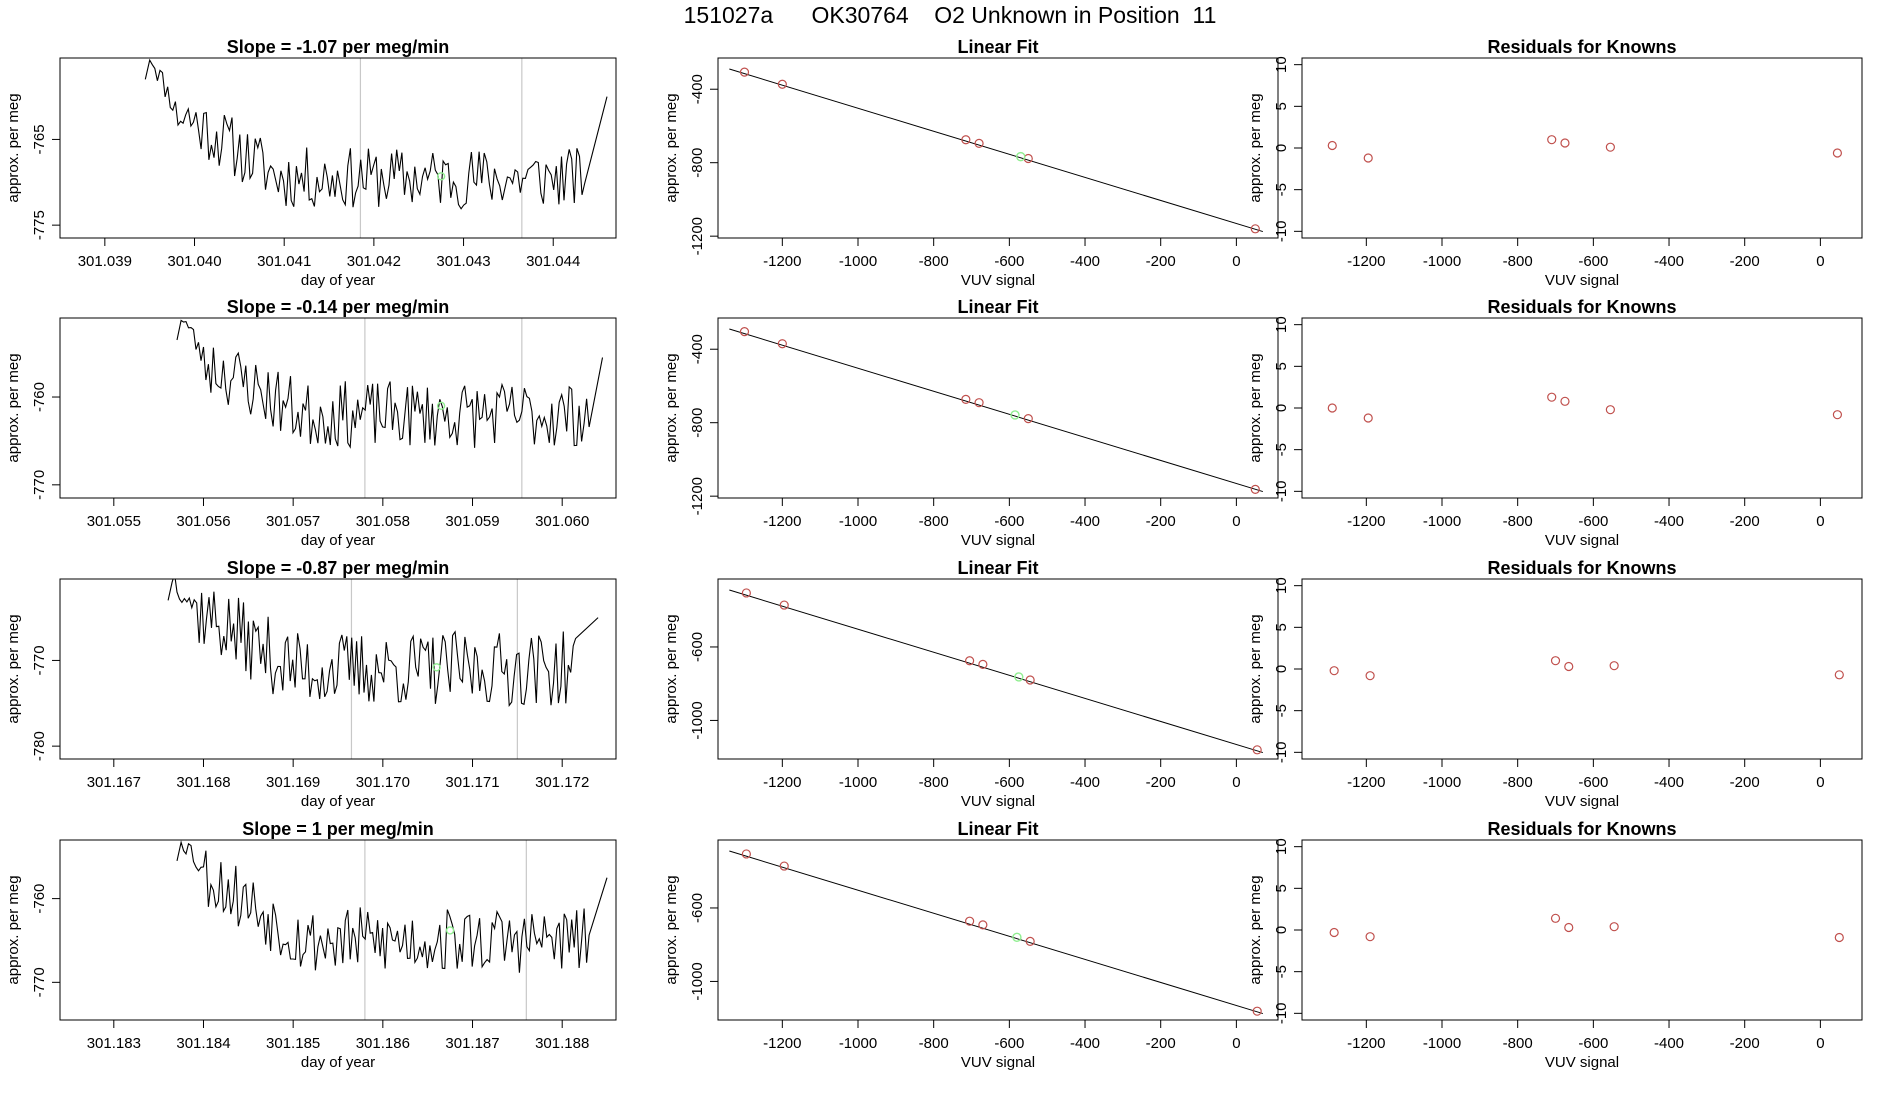  What do you see at coordinates (1745, 1043) in the screenshot?
I see `panel-4-3-xtick-label-6: -200` at bounding box center [1745, 1043].